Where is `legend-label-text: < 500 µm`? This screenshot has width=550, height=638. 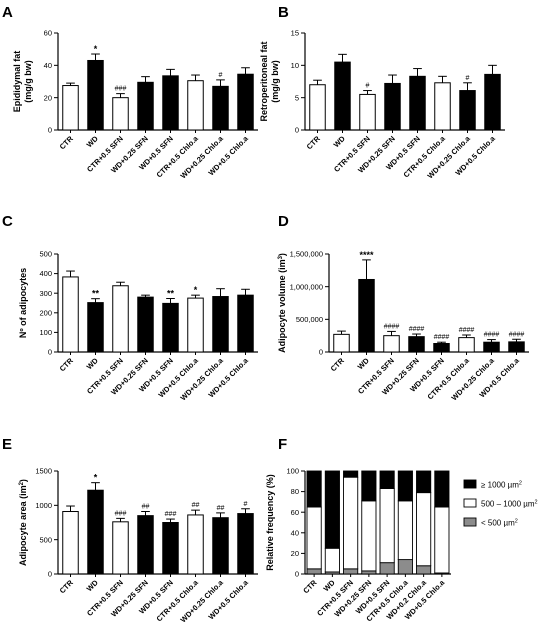 legend-label-text: < 500 µm is located at coordinates (498, 523).